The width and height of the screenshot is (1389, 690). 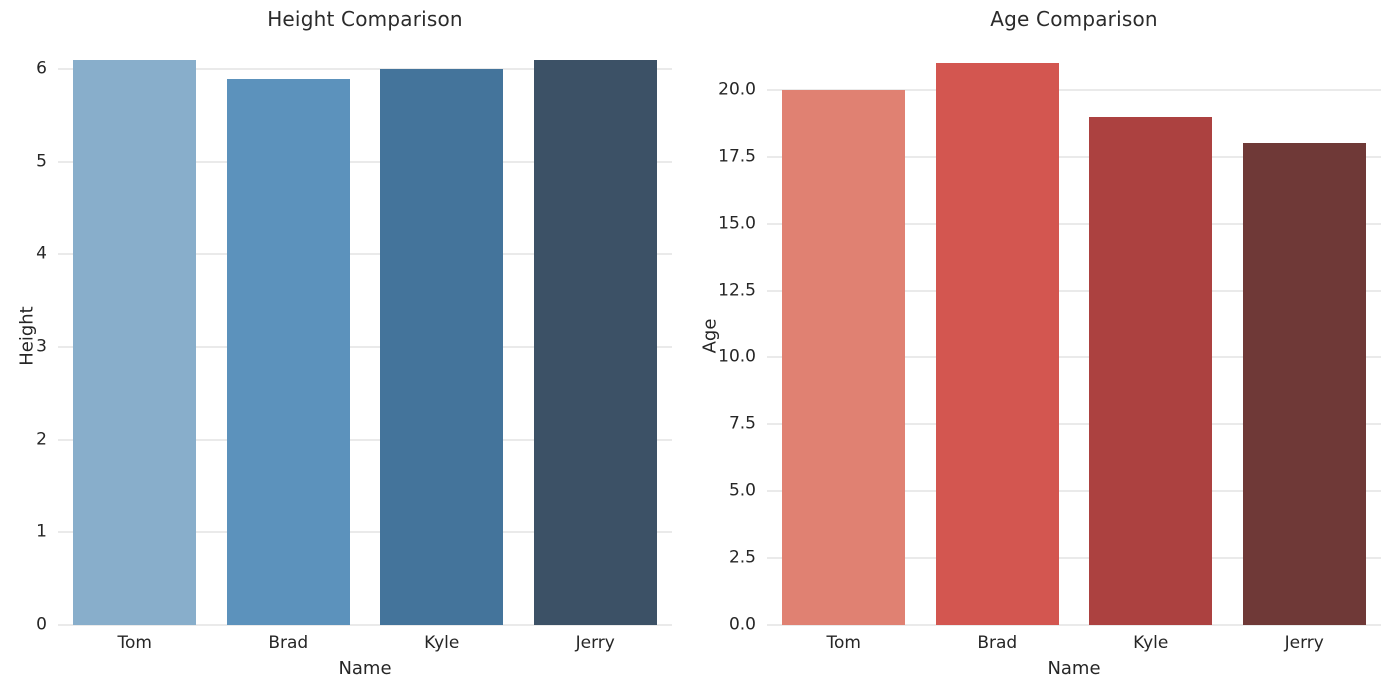 I want to click on y-tick-label: 2, so click(x=41, y=439).